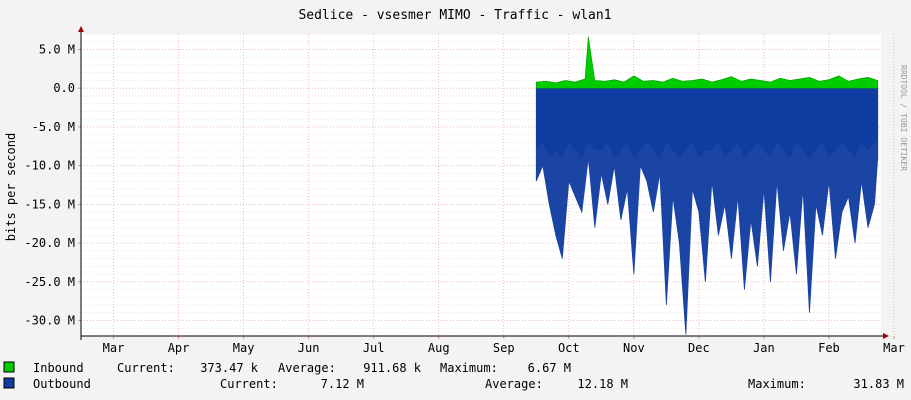  Describe the element at coordinates (634, 348) in the screenshot. I see `x-tick-label: Nov` at that location.